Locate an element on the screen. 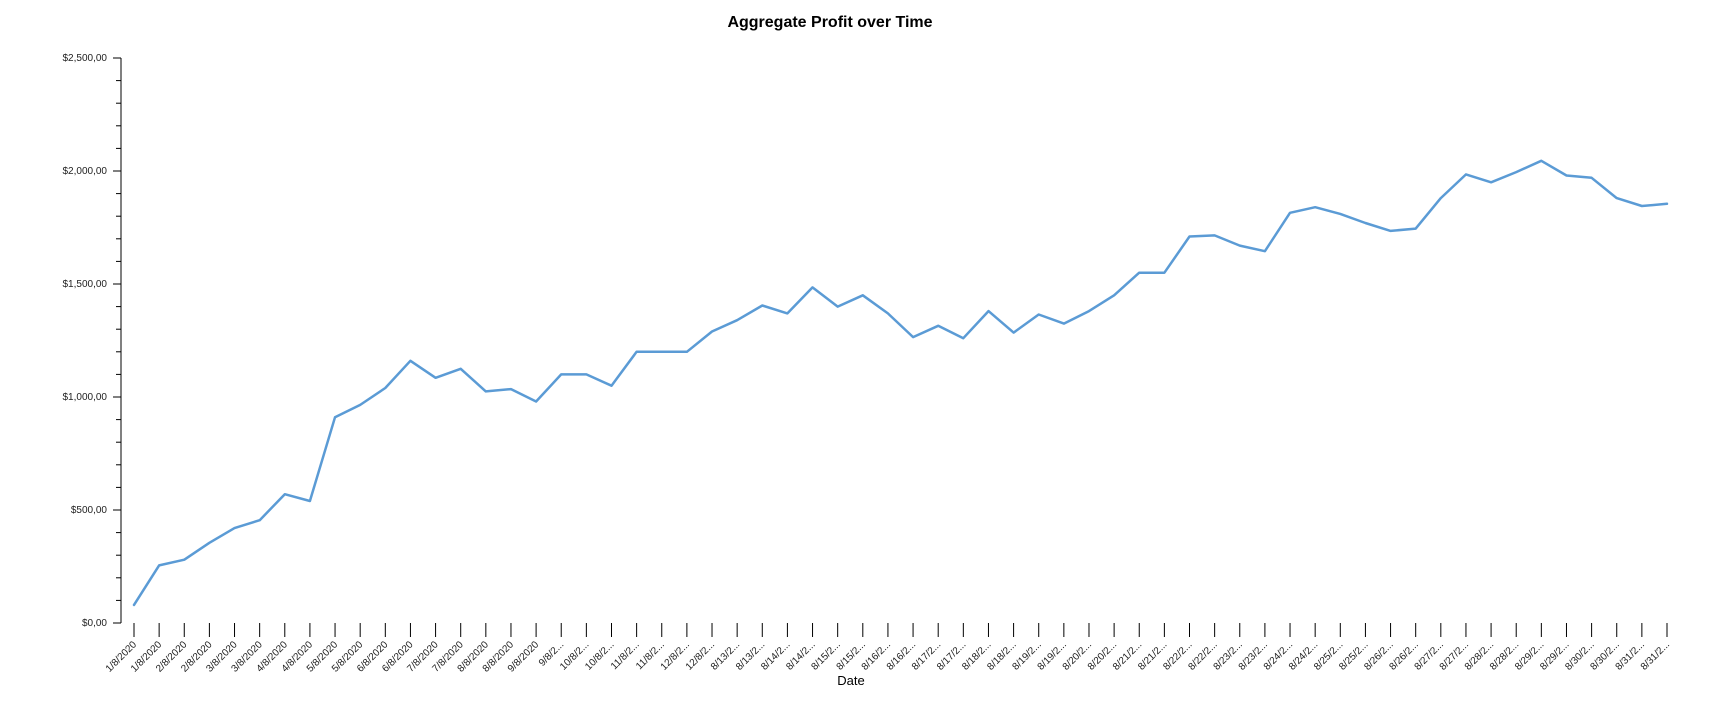 Image resolution: width=1712 pixels, height=701 pixels. y-tick-label: $500,00 is located at coordinates (89, 510).